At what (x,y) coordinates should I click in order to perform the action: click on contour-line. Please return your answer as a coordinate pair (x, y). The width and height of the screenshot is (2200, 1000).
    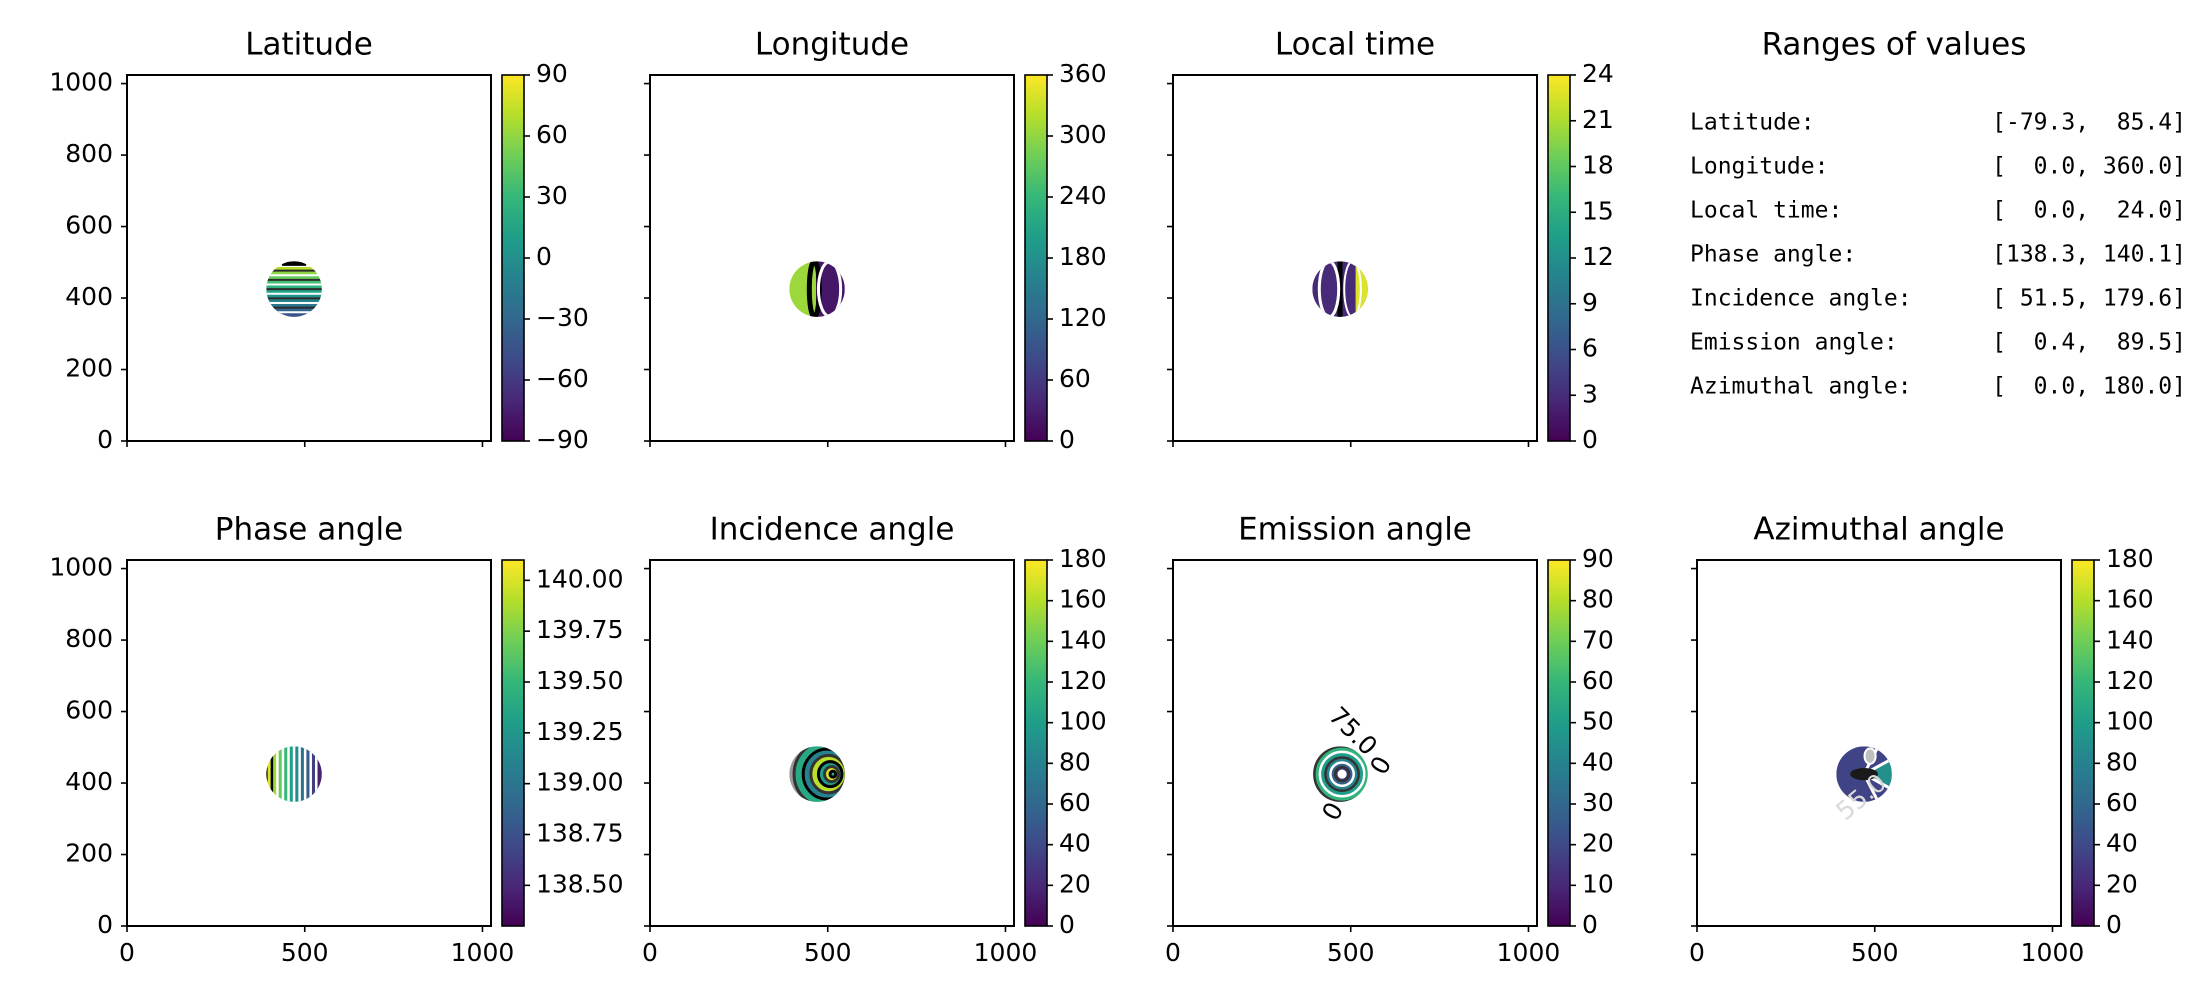
    Looking at the image, I should click on (1329, 289).